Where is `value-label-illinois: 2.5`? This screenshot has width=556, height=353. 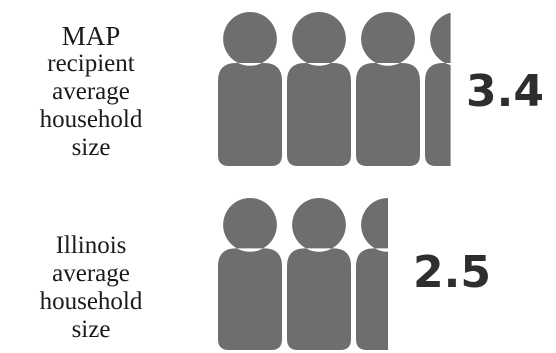 value-label-illinois: 2.5 is located at coordinates (452, 272).